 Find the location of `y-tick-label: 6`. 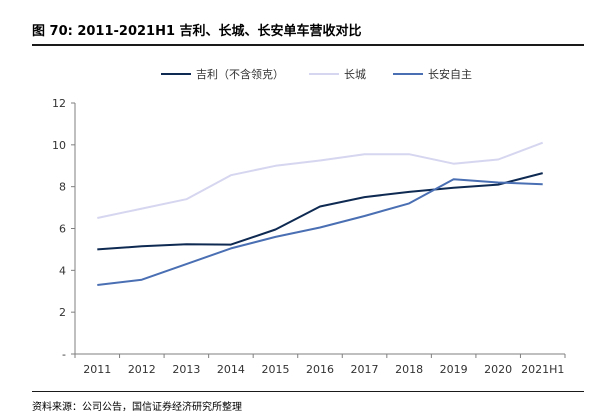

y-tick-label: 6 is located at coordinates (62, 229).